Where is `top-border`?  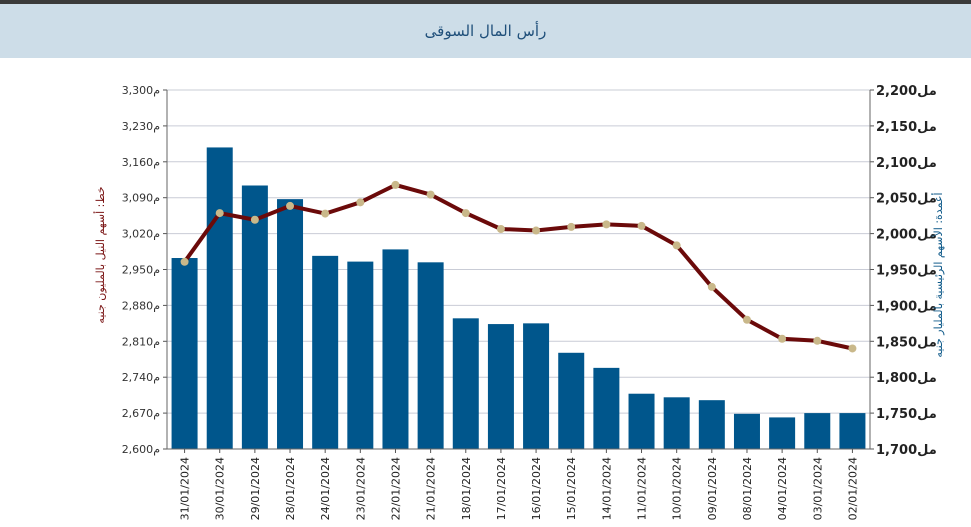
top-border is located at coordinates (485, 2).